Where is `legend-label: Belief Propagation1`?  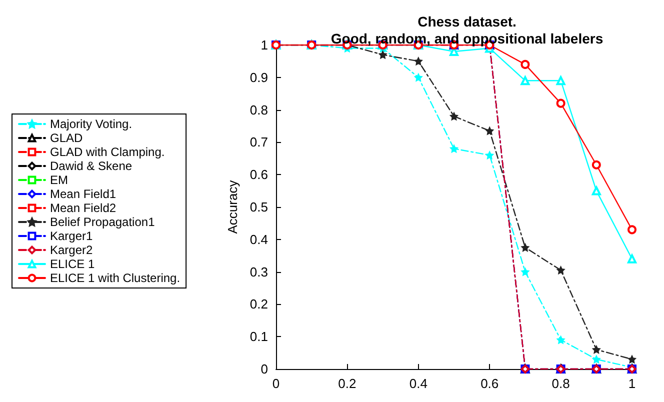
legend-label: Belief Propagation1 is located at coordinates (103, 222).